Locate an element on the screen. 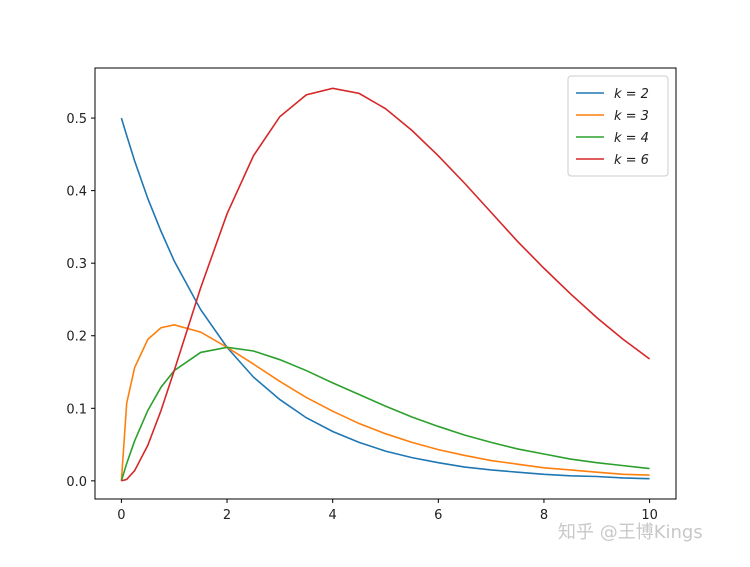 Image resolution: width=750 pixels, height=567 pixels. watermark: 知乎 @王博Kings is located at coordinates (630, 532).